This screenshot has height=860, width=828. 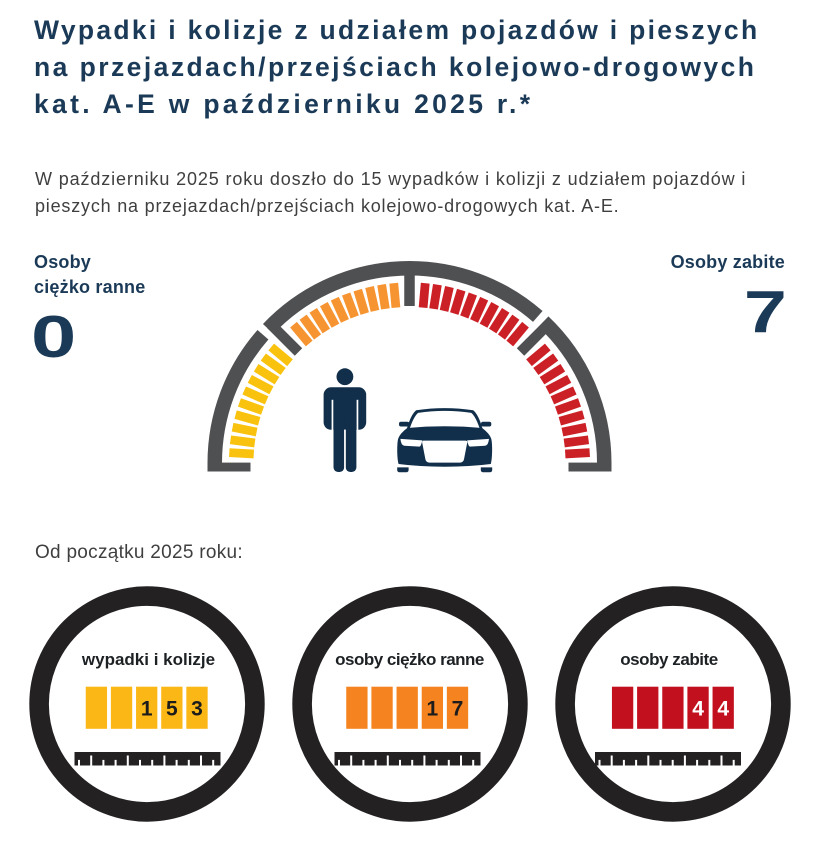 I want to click on svg-text: 5, so click(x=172, y=708).